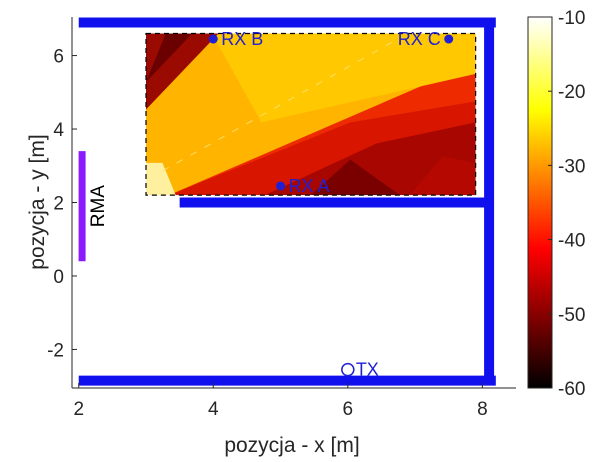  I want to click on colorbar-tick-label: -60, so click(571, 389).